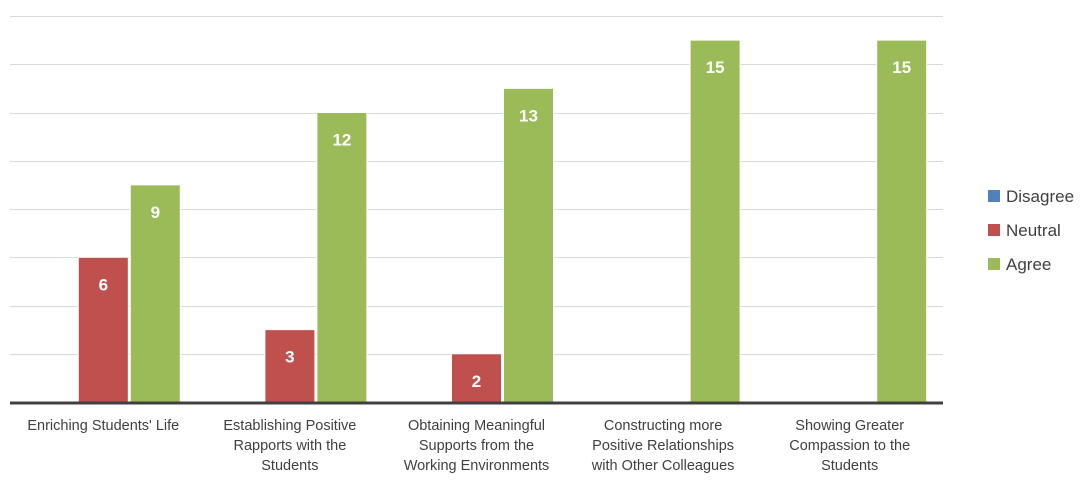 This screenshot has height=484, width=1088. I want to click on legend-swatch-disagree, so click(994, 196).